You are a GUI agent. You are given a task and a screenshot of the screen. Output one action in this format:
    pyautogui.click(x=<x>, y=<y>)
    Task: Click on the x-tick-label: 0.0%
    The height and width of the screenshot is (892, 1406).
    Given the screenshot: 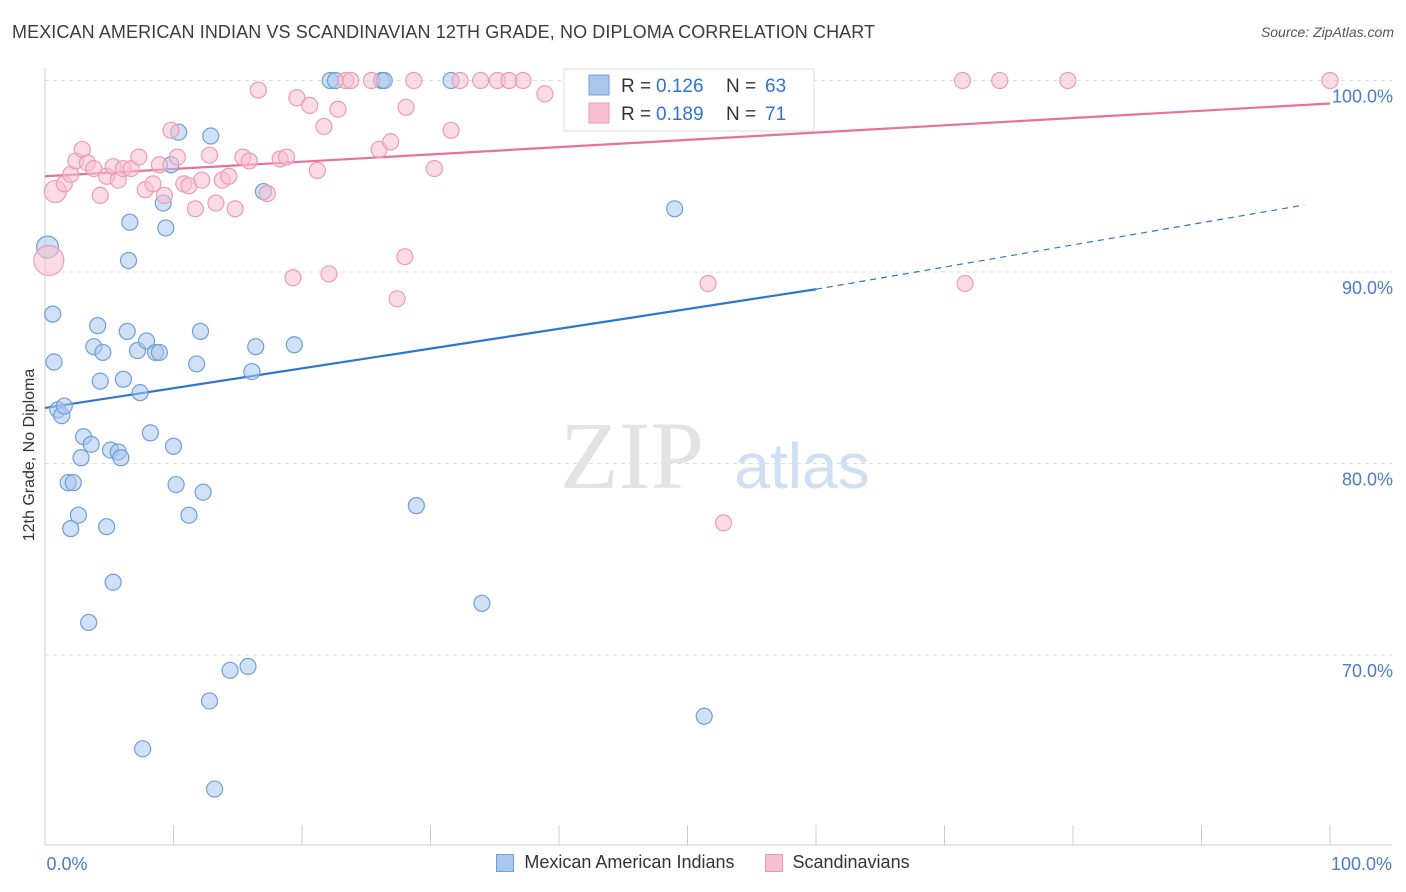 What is the action you would take?
    pyautogui.click(x=66, y=864)
    